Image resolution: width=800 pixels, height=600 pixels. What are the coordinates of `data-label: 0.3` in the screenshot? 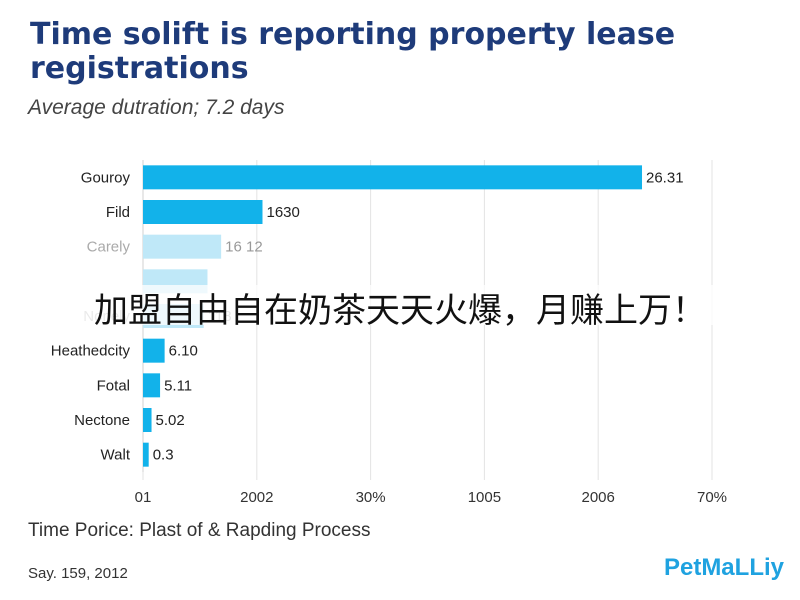 It's located at (163, 455).